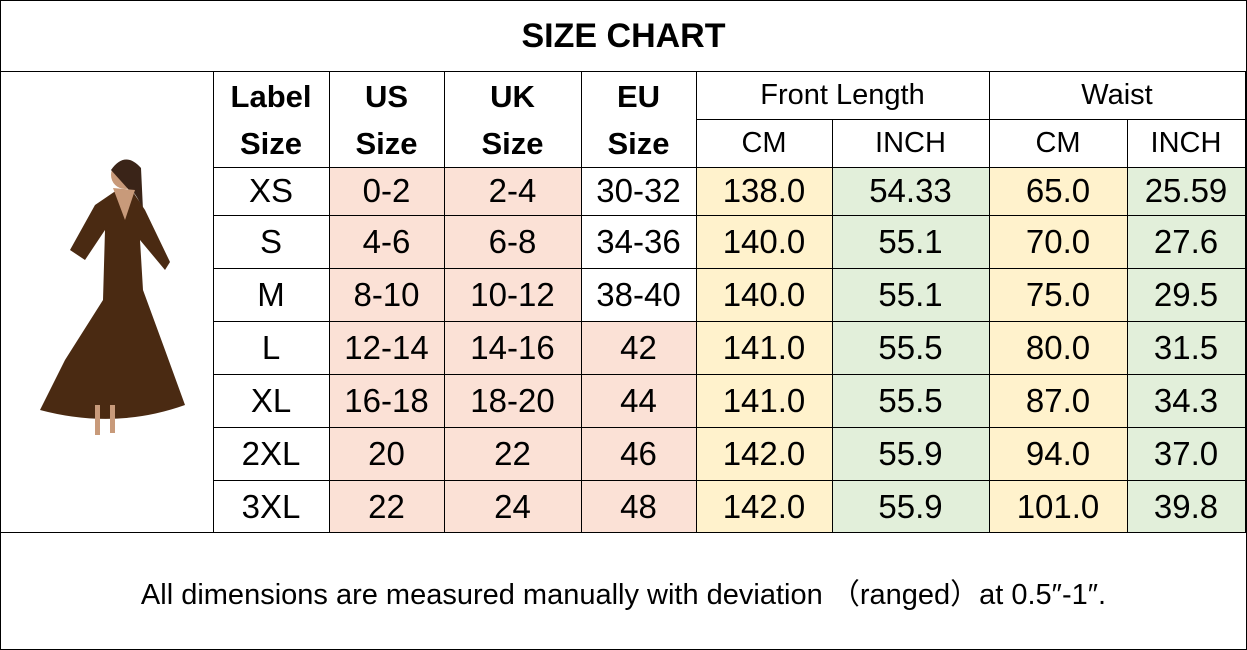 The width and height of the screenshot is (1247, 650). Describe the element at coordinates (1186, 191) in the screenshot. I see `table-cell: 25.59` at that location.